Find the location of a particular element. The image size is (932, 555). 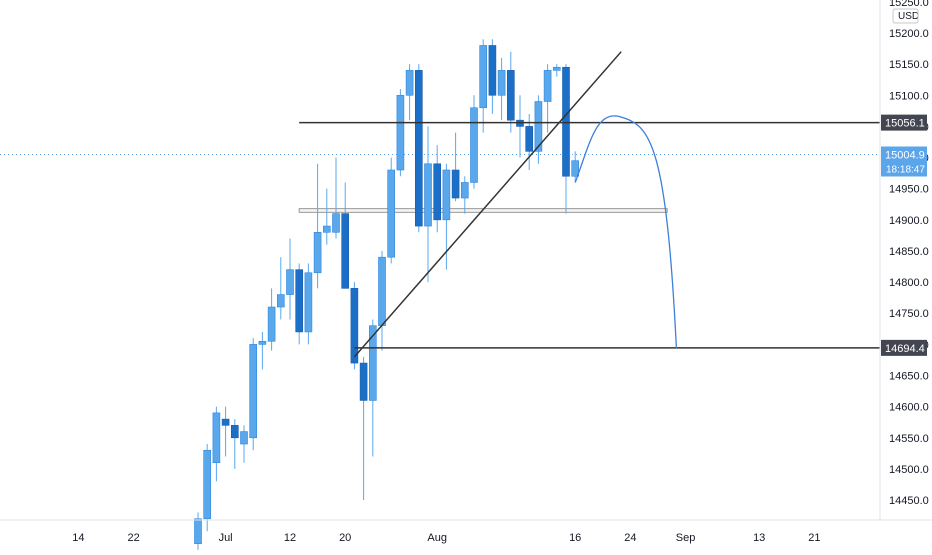

currency-box is located at coordinates (905, 16).